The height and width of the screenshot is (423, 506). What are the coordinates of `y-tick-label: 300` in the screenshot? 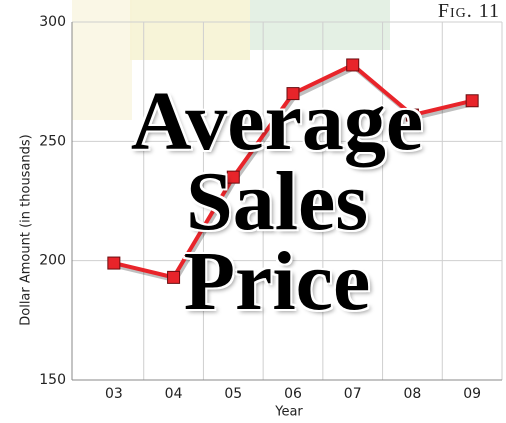 It's located at (52, 22).